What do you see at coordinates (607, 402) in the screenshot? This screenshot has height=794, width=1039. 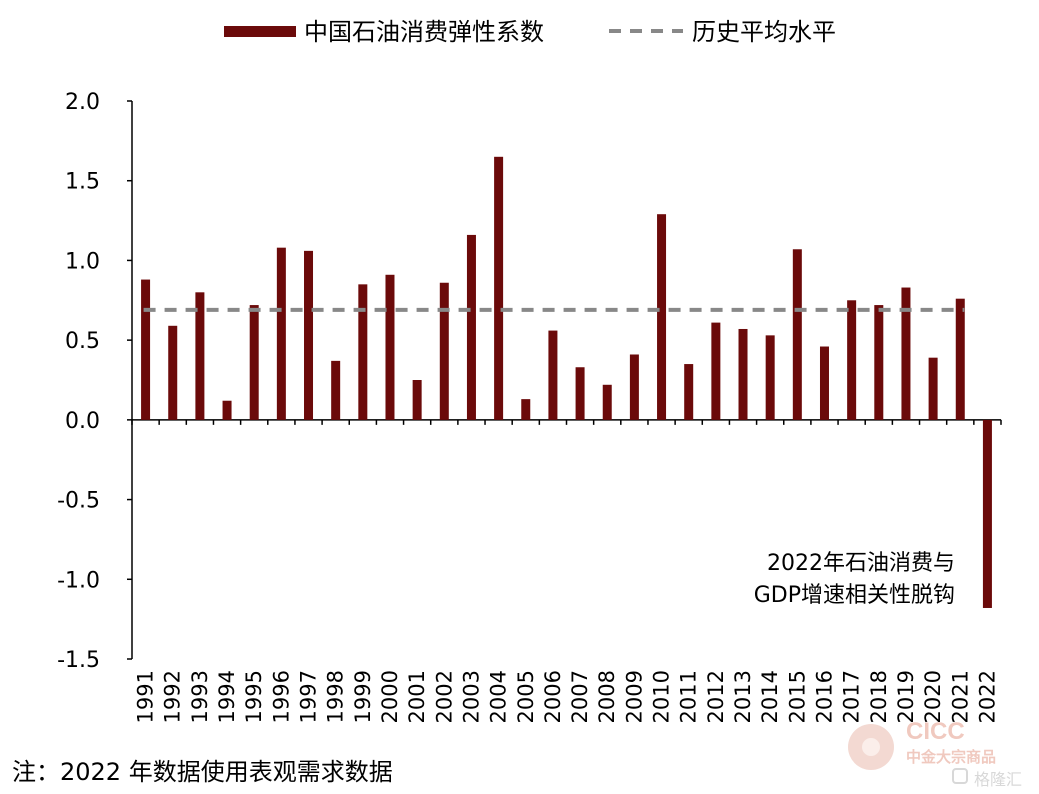 I see `bar-2008` at bounding box center [607, 402].